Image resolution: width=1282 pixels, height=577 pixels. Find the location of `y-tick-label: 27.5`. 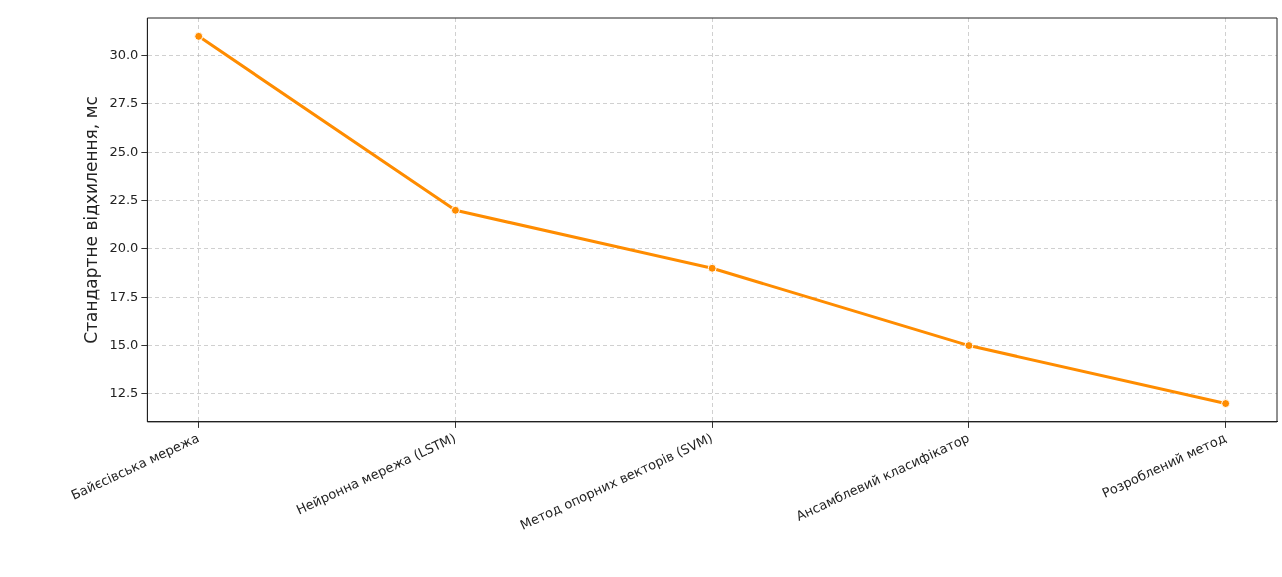

y-tick-label: 27.5 is located at coordinates (124, 103).